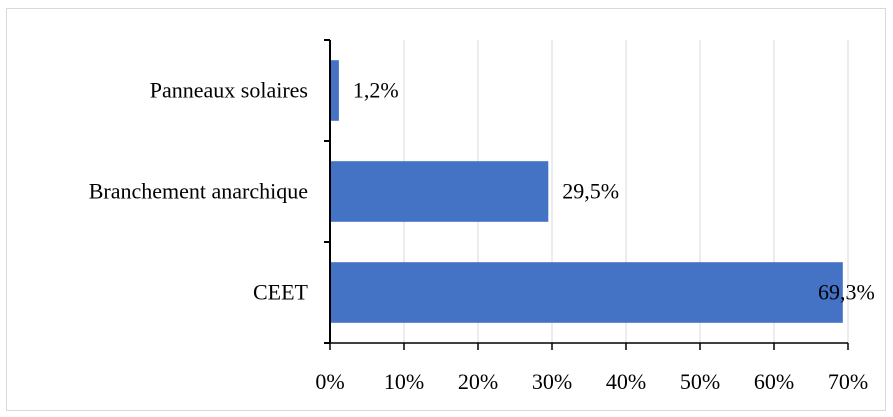 The width and height of the screenshot is (893, 417). I want to click on data-label-2: 69,3%, so click(846, 292).